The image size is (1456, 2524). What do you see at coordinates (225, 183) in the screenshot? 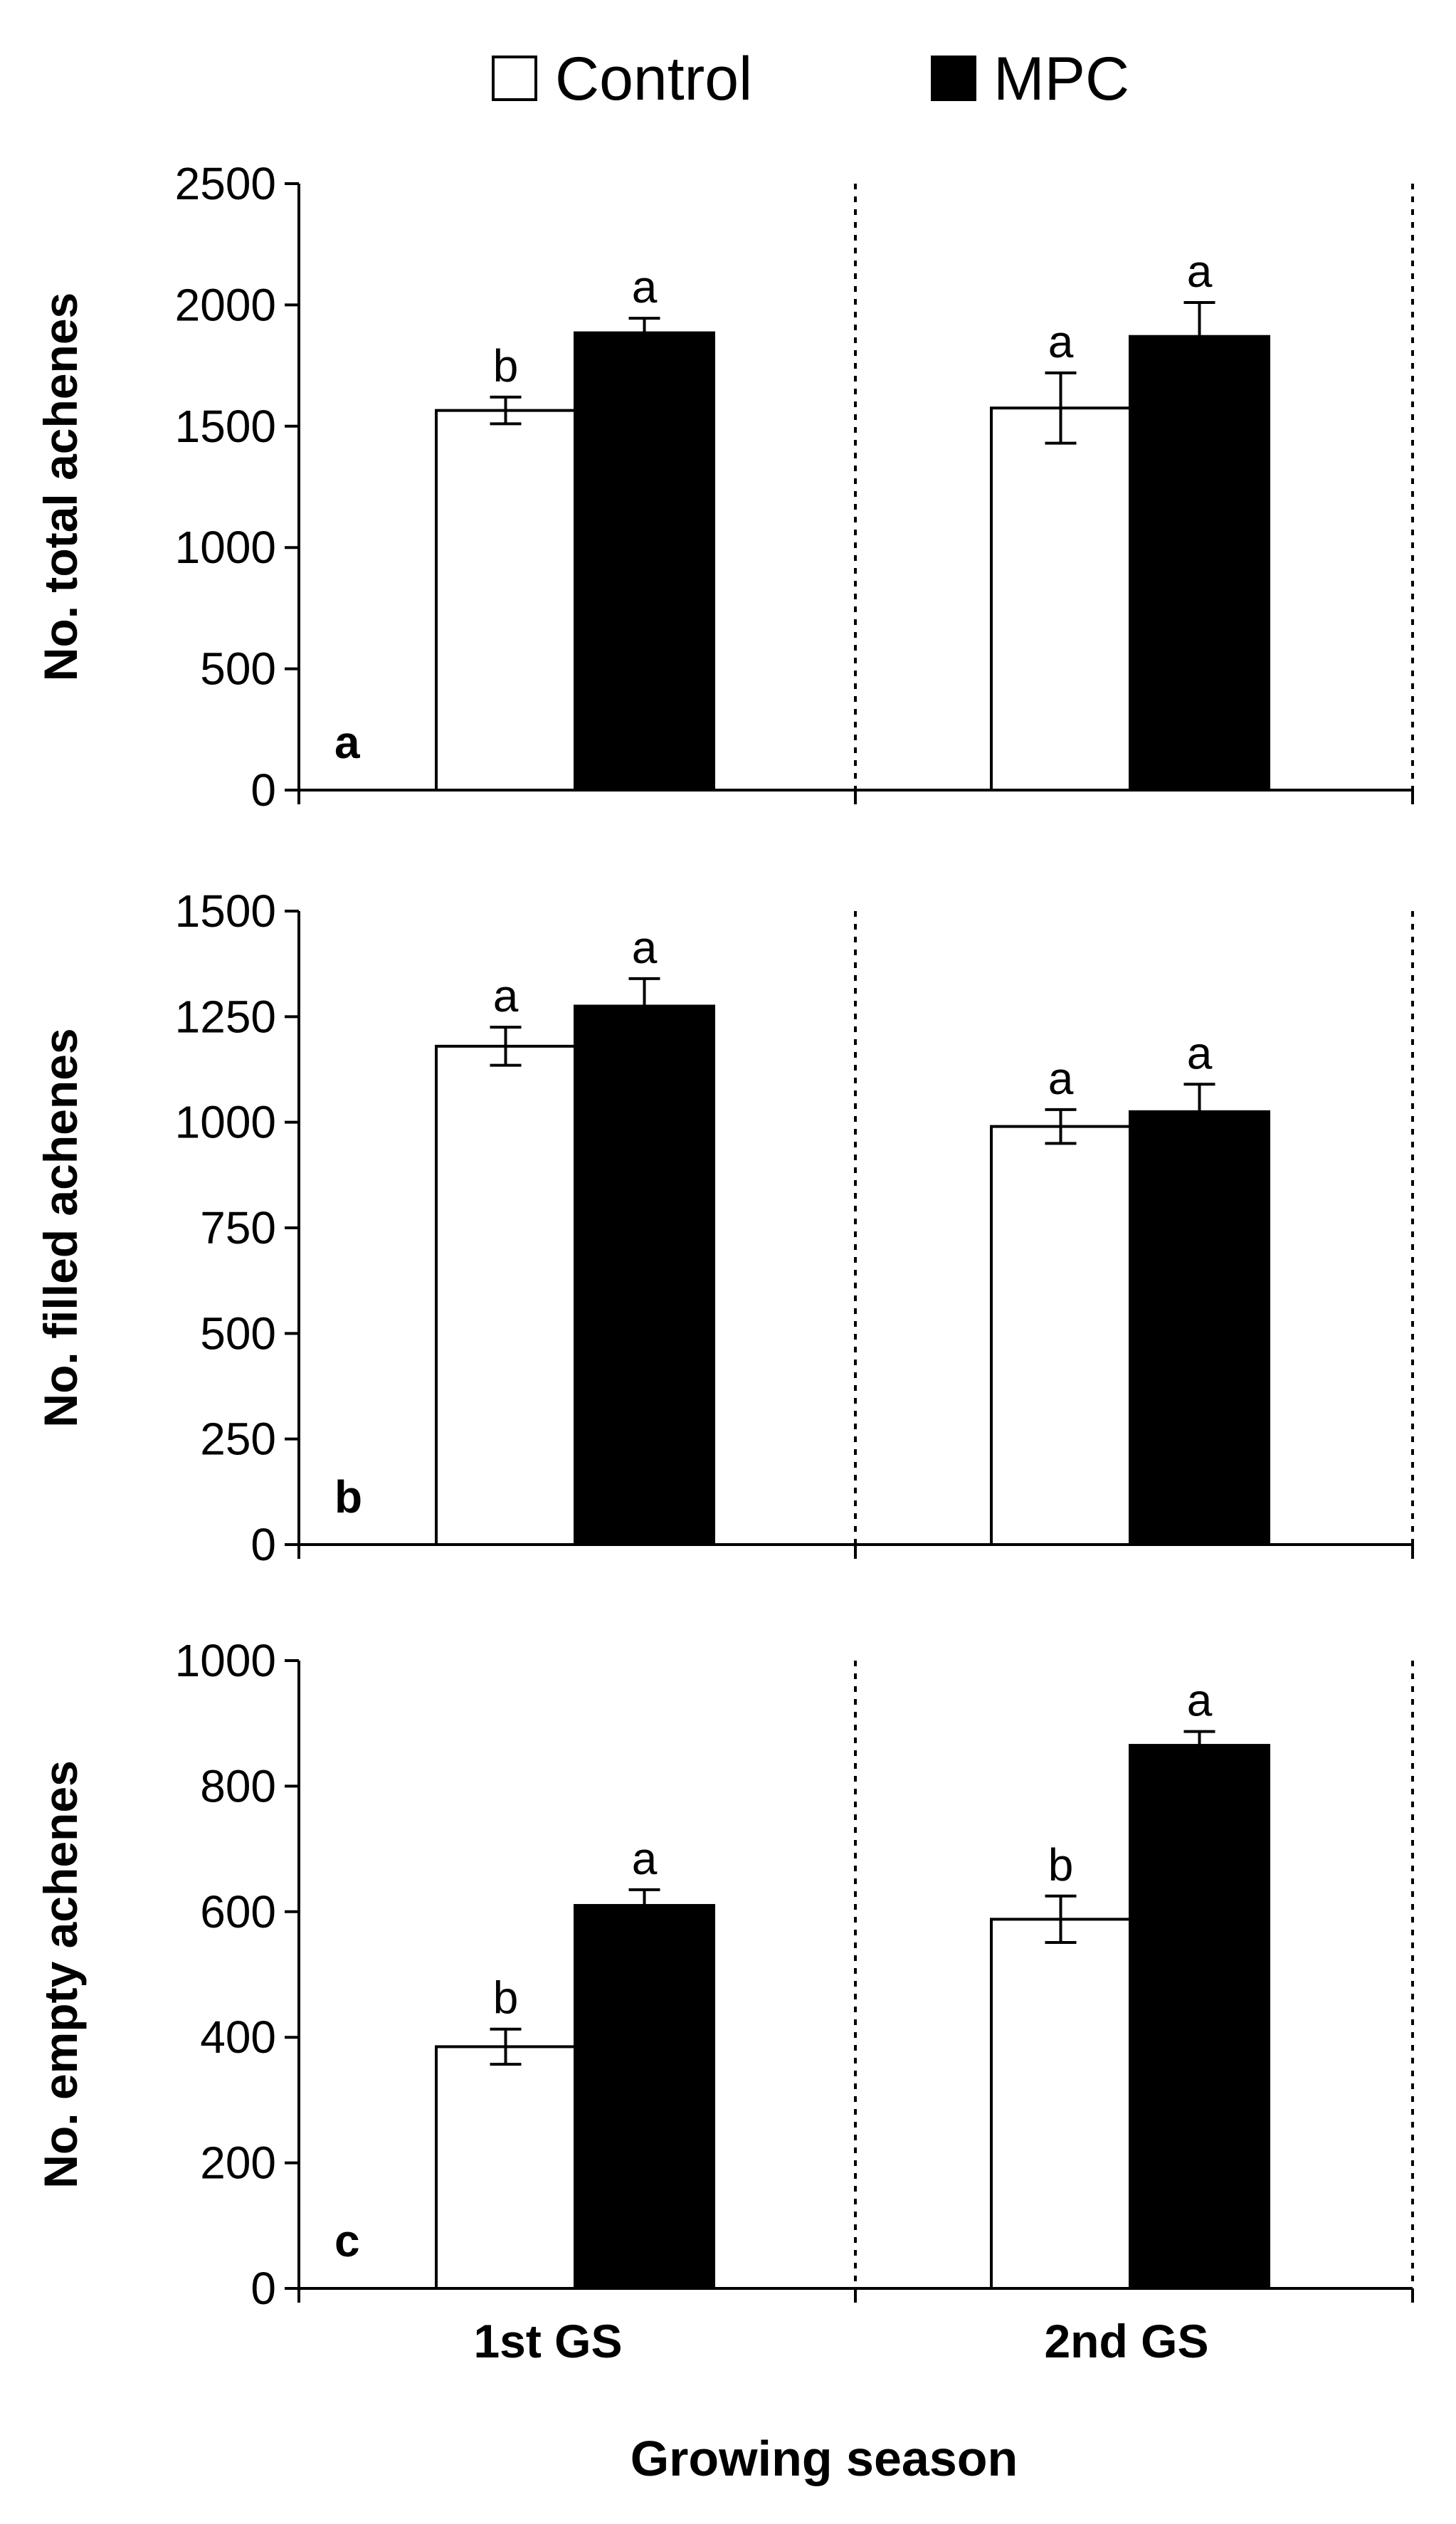
I see `y-tick-label: 2500` at bounding box center [225, 183].